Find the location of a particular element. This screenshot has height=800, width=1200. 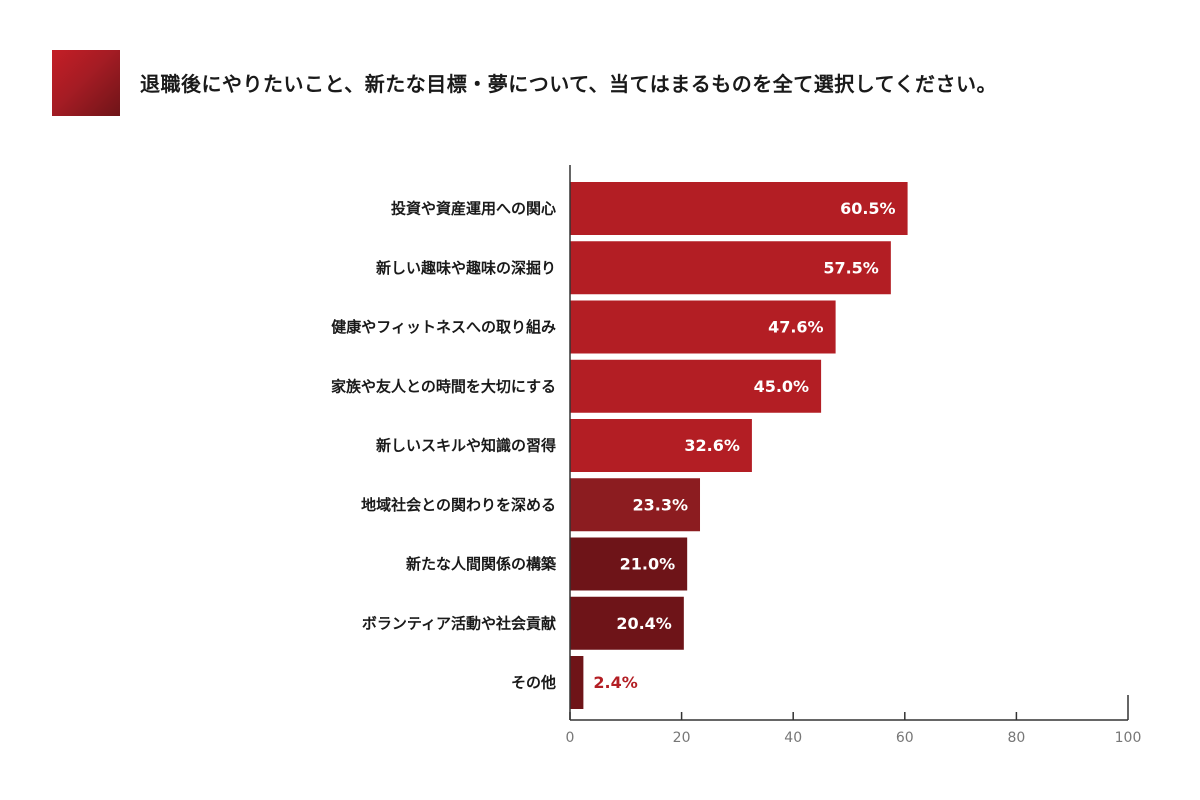

x-tick-label-40: 40 is located at coordinates (793, 738).